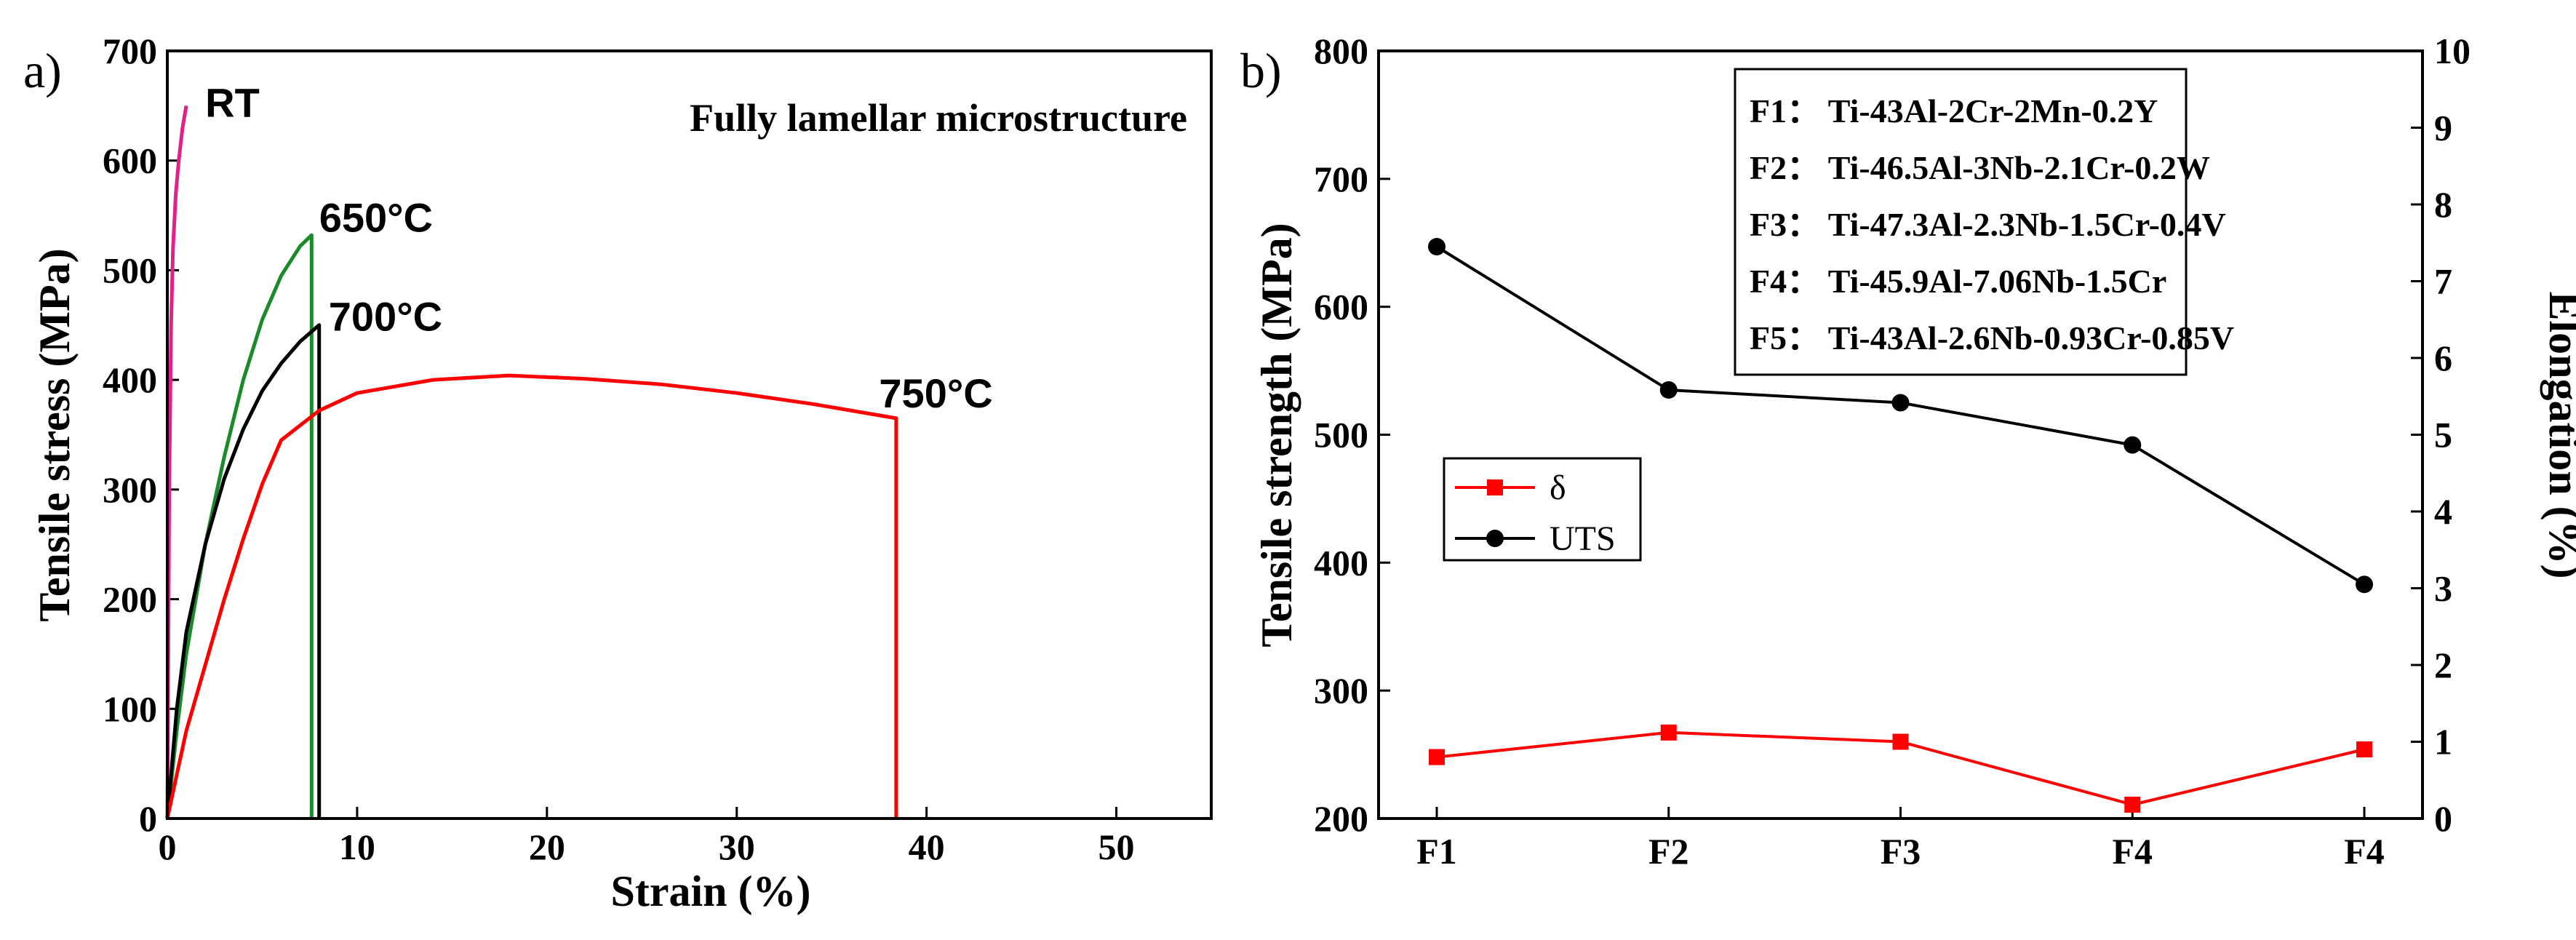  What do you see at coordinates (357, 847) in the screenshot?
I see `panel-a-x-tick-label: 10` at bounding box center [357, 847].